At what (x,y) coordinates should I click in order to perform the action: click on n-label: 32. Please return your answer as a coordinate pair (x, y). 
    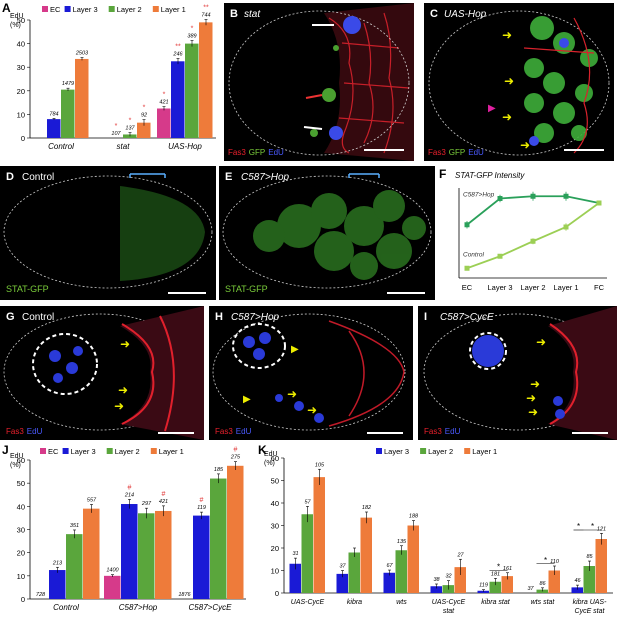
    Looking at the image, I should click on (448, 577).